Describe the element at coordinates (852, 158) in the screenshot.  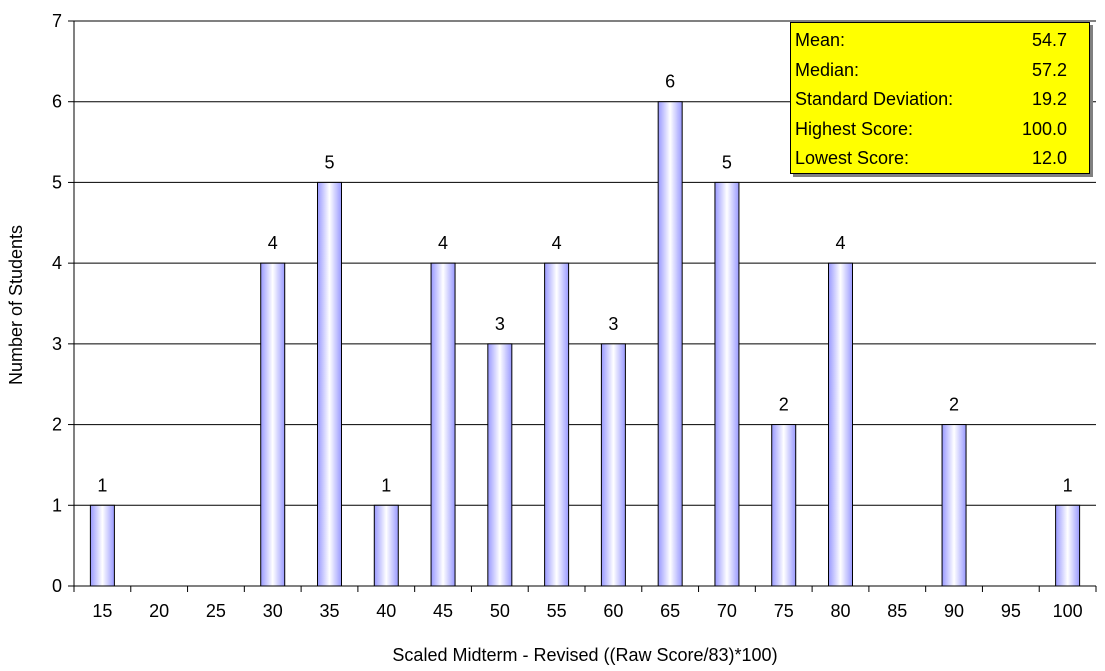
I see `stat-label: Lowest Score:` at that location.